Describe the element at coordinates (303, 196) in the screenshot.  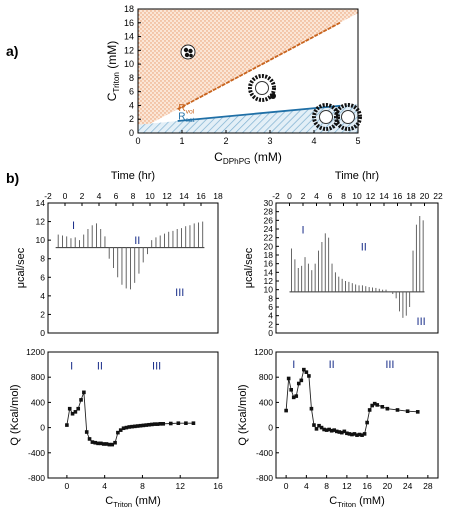
I see `top-tick-label: 2` at that location.